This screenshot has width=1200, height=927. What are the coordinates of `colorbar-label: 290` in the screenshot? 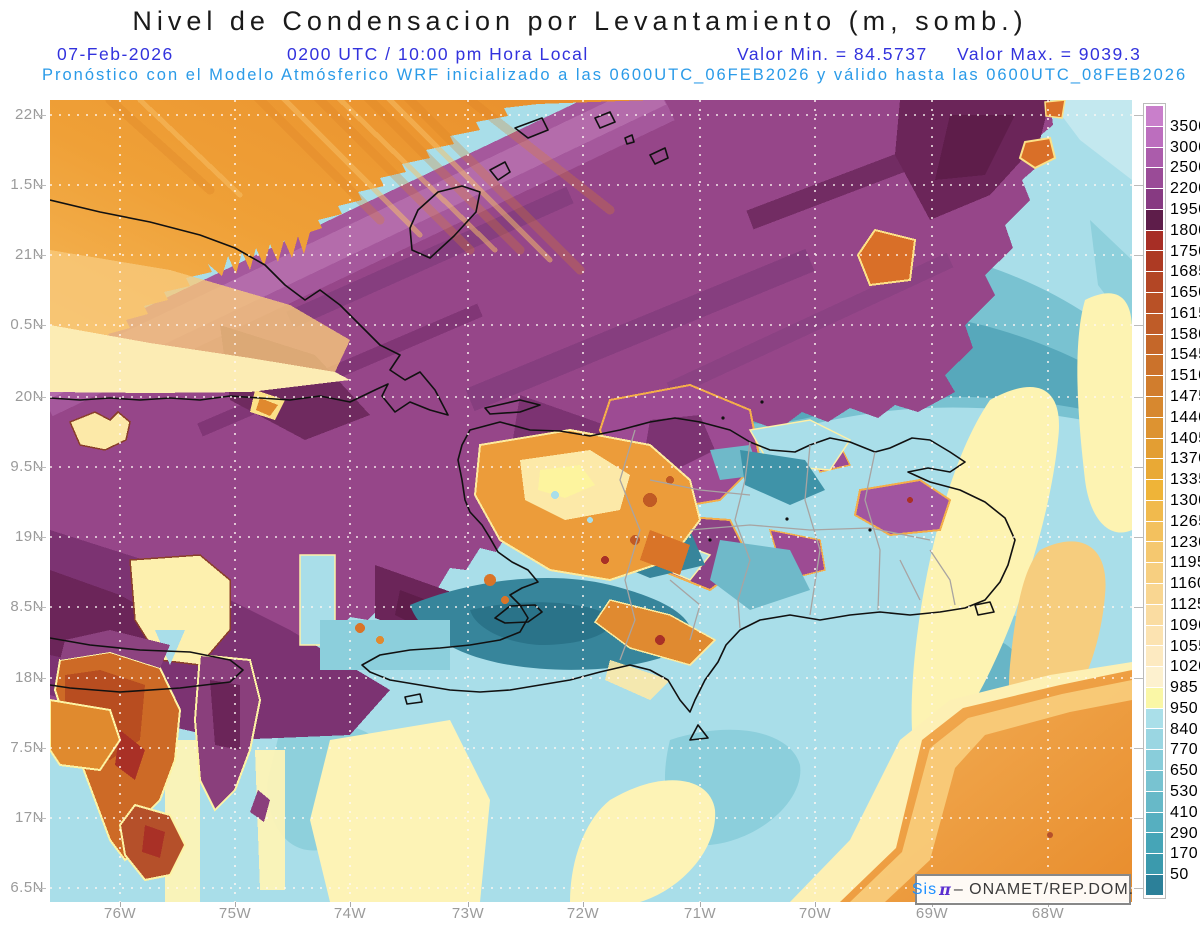 It's located at (1184, 833).